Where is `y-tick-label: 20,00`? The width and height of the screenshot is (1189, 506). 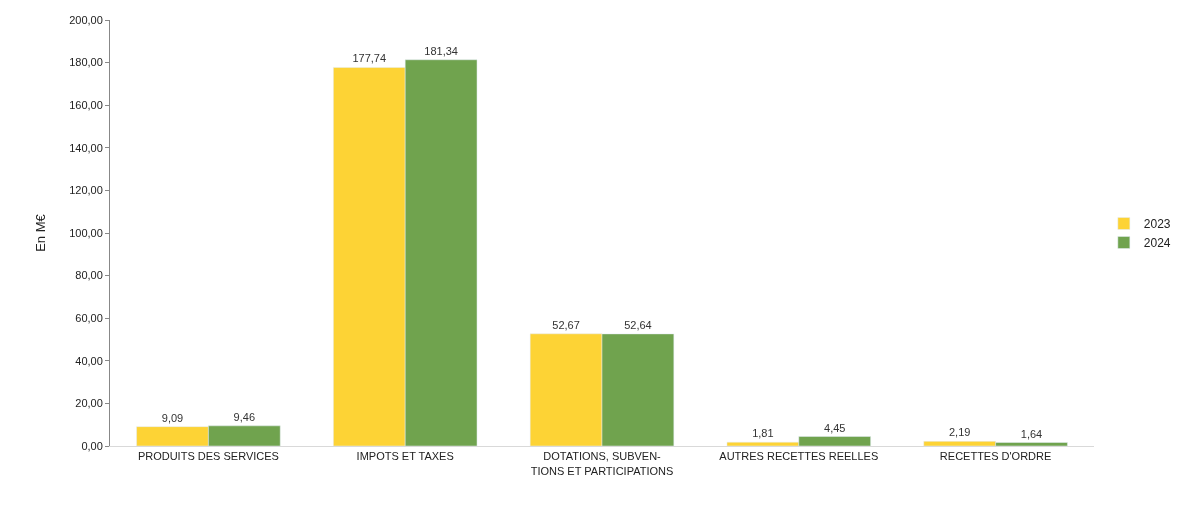 y-tick-label: 20,00 is located at coordinates (89, 403).